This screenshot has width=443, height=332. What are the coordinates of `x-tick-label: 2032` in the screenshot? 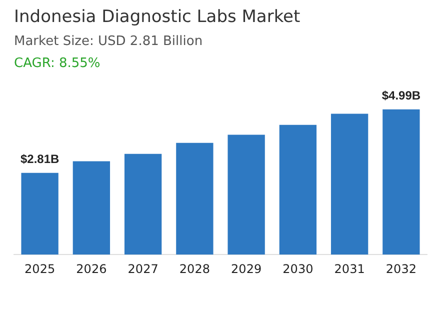 It's located at (401, 269).